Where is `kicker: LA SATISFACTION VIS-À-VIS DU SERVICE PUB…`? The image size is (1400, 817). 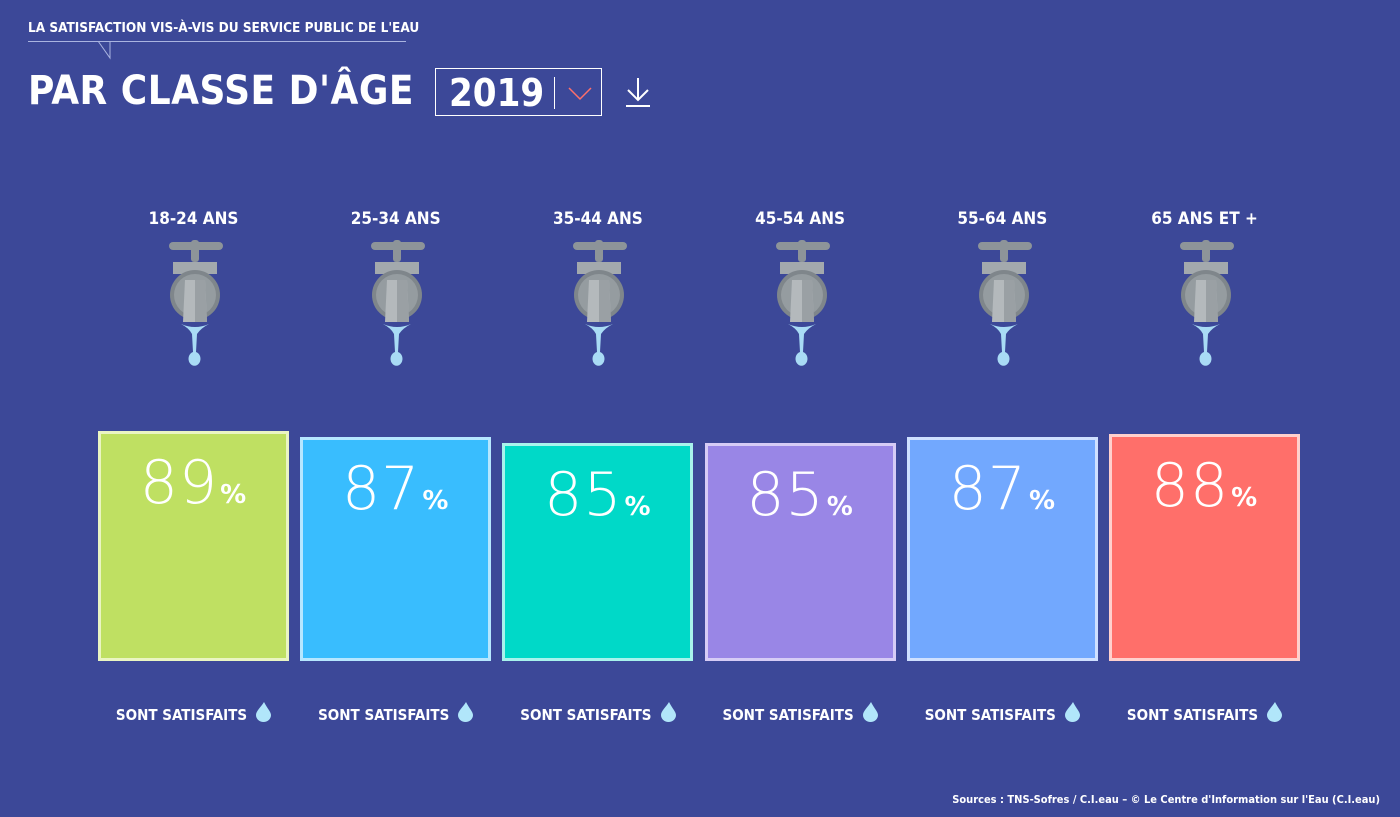
kicker: LA SATISFACTION VIS-À-VIS DU SERVICE PUB… is located at coordinates (224, 28).